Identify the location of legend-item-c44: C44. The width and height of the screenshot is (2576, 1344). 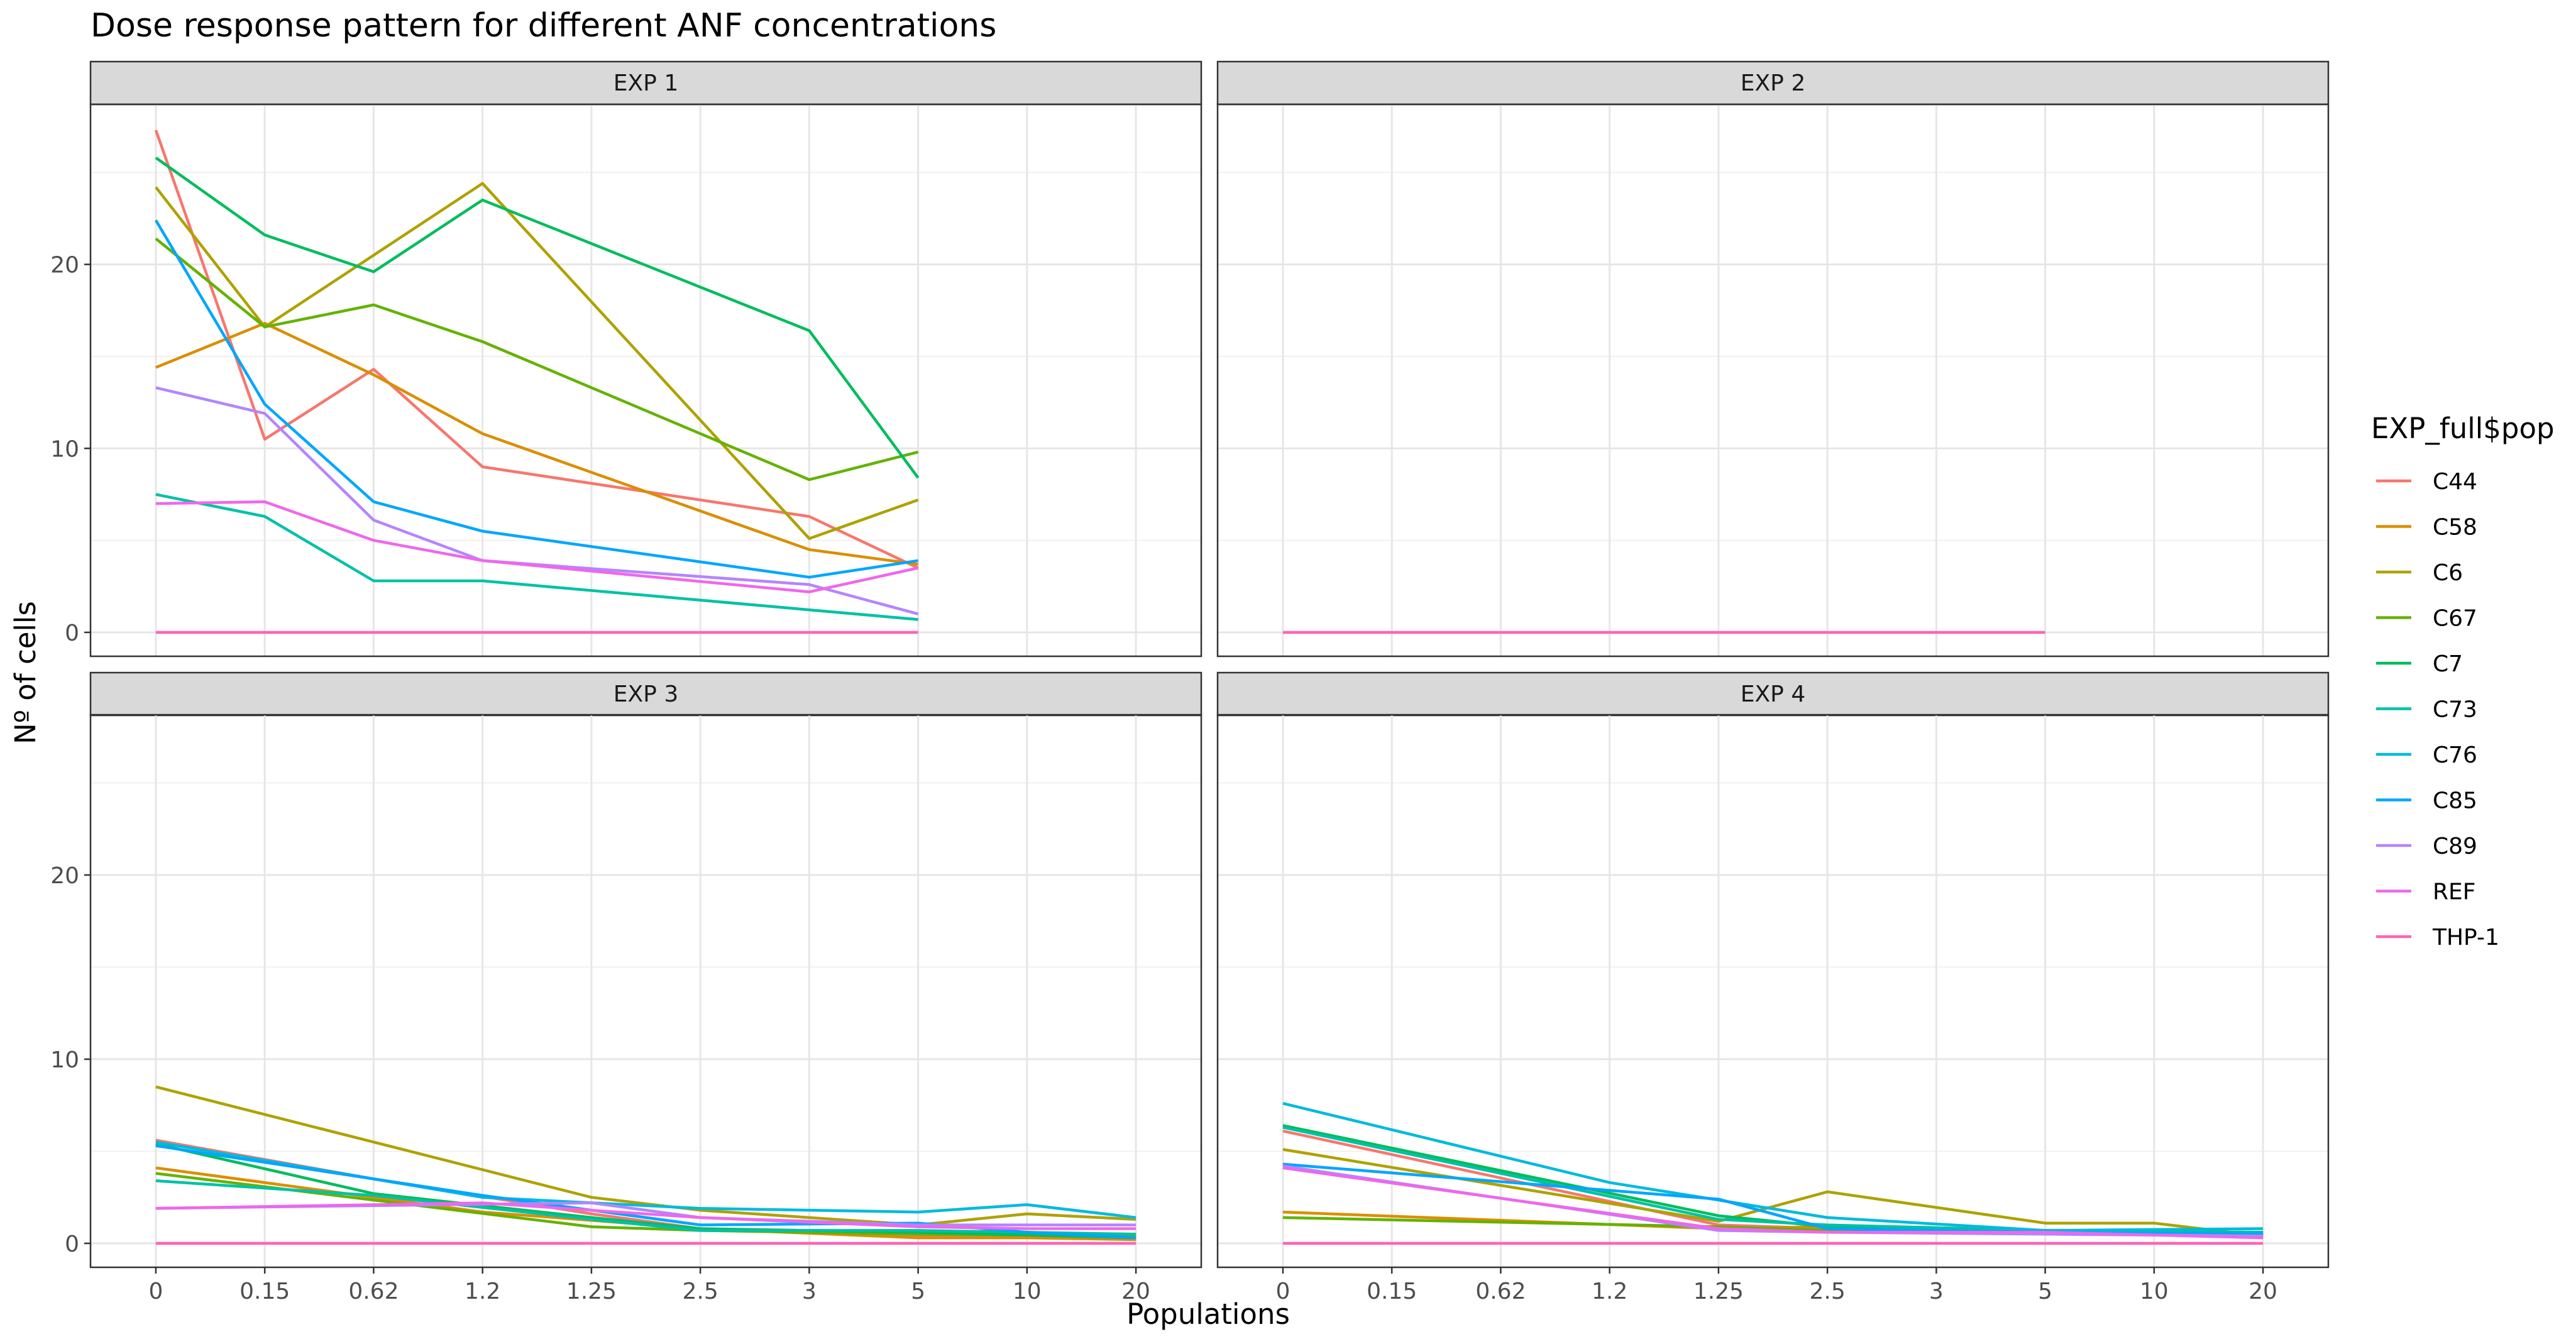
(2427, 482).